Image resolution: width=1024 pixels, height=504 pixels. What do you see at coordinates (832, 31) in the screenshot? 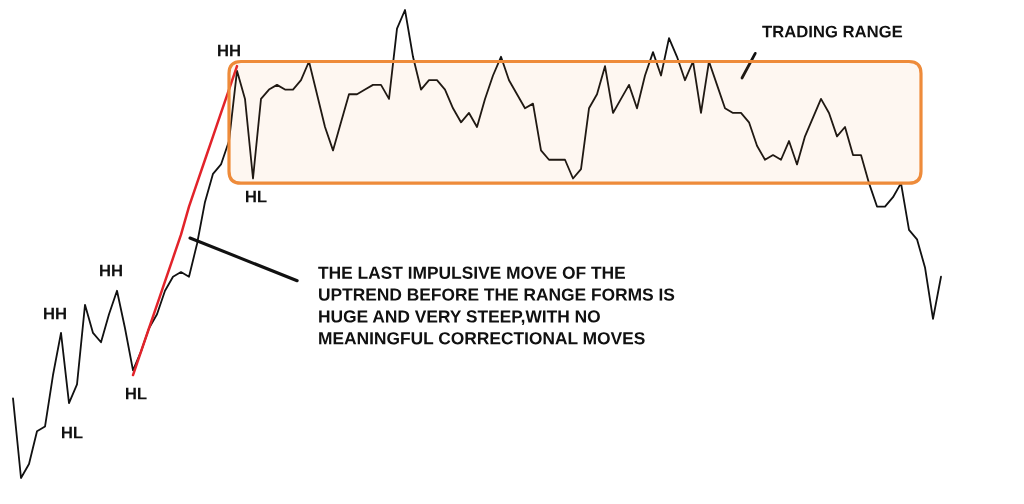
I see `band-label: TRADING RANGE` at bounding box center [832, 31].